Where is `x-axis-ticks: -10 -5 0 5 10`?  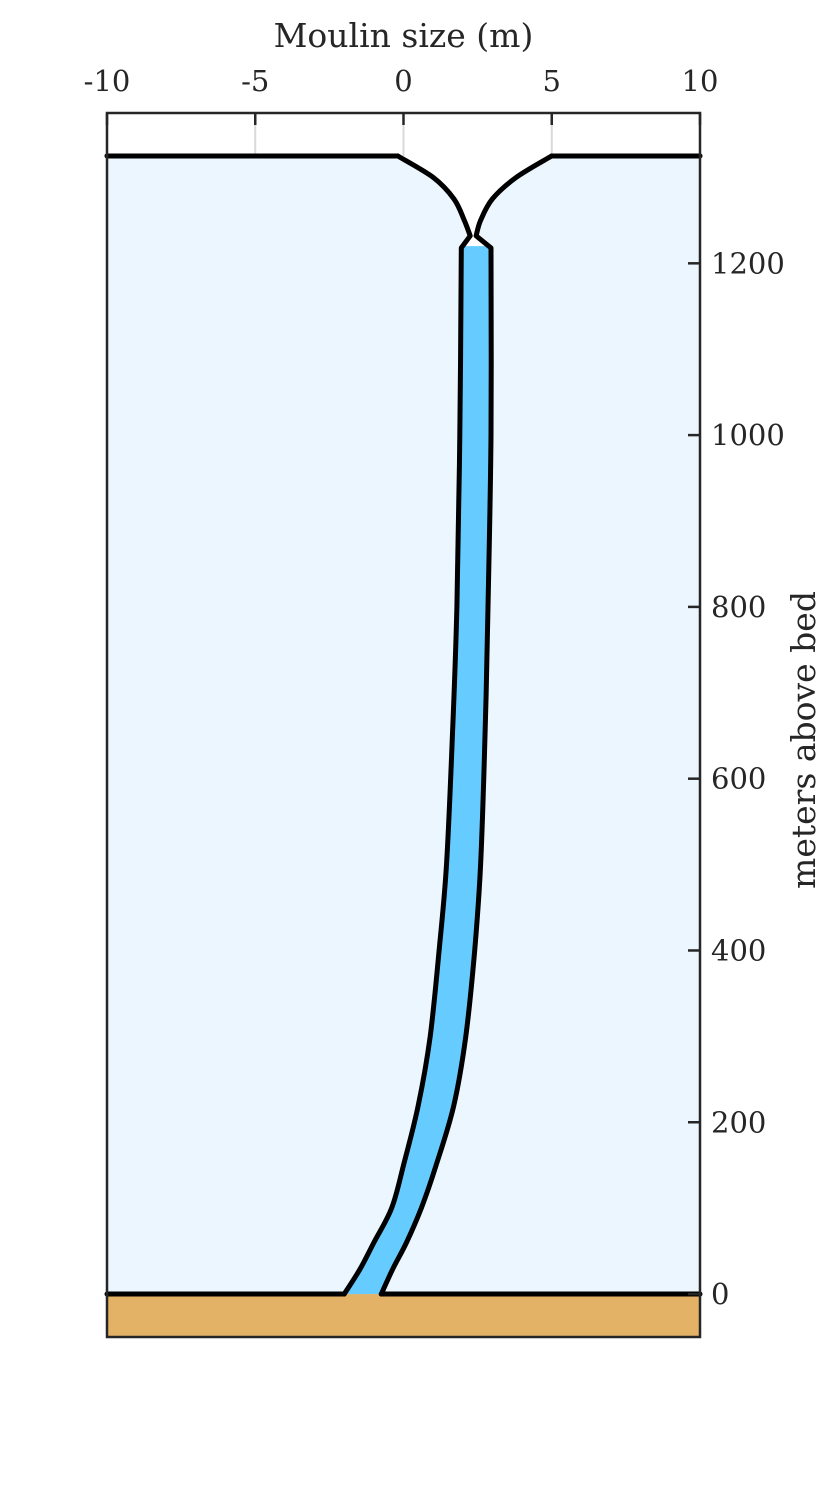 x-axis-ticks: -10 -5 0 5 10 is located at coordinates (401, 94).